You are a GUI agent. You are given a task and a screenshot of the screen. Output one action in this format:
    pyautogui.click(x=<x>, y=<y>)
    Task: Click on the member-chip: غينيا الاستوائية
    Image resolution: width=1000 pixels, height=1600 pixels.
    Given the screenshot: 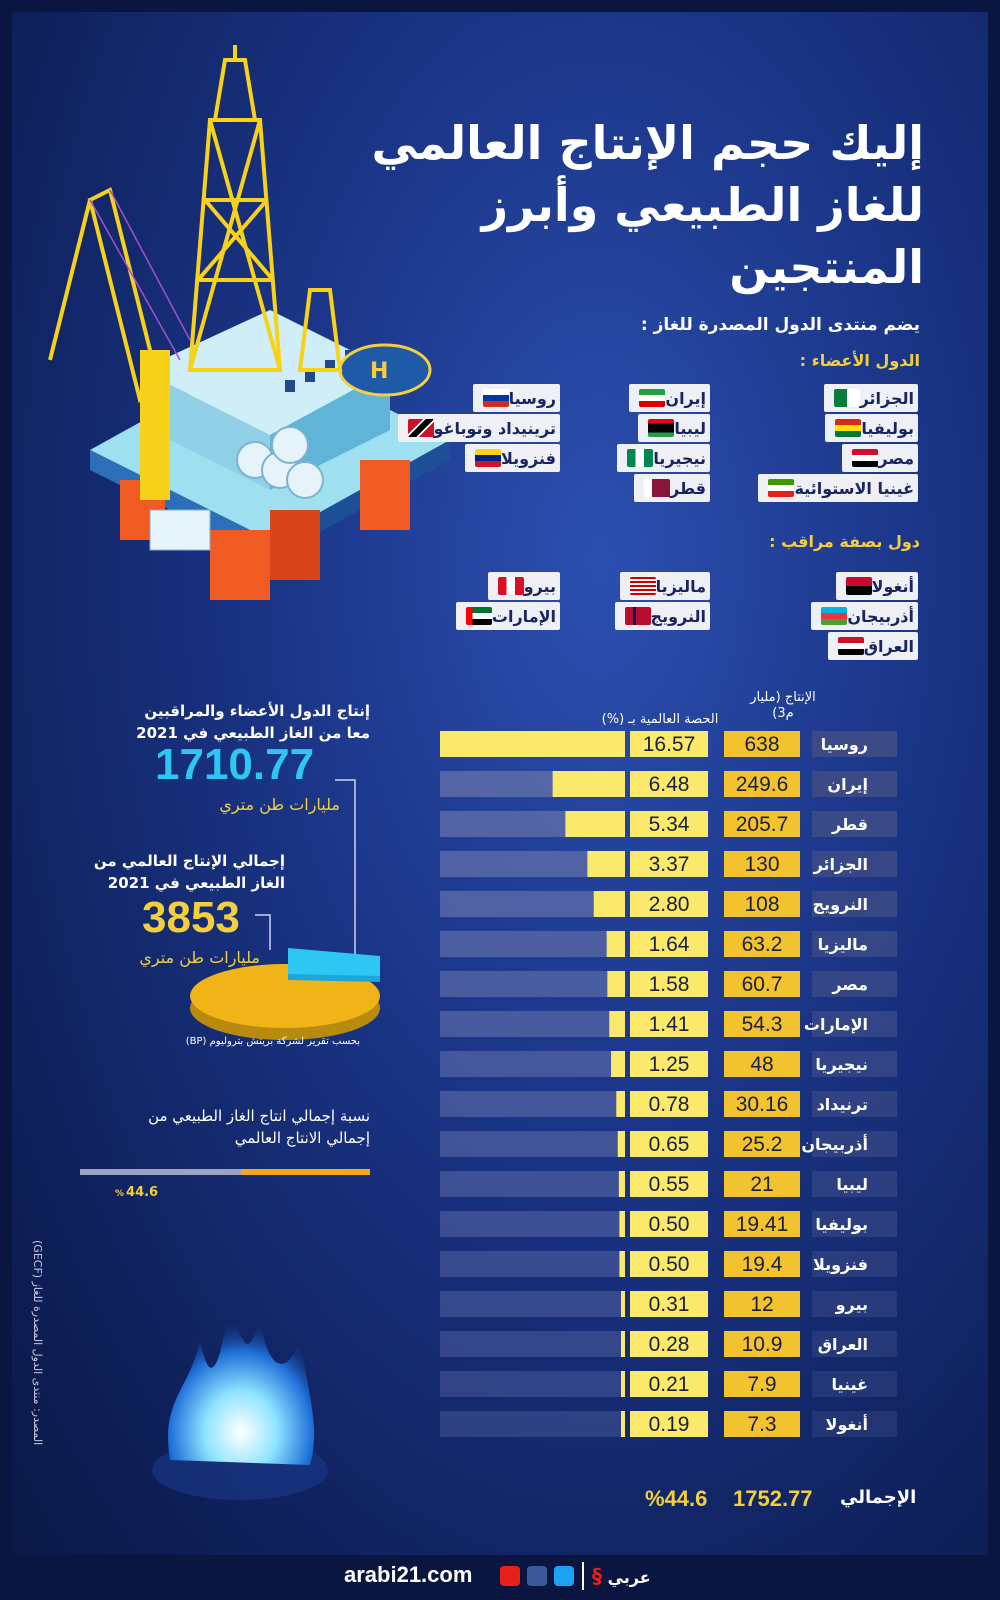 What is the action you would take?
    pyautogui.click(x=838, y=488)
    